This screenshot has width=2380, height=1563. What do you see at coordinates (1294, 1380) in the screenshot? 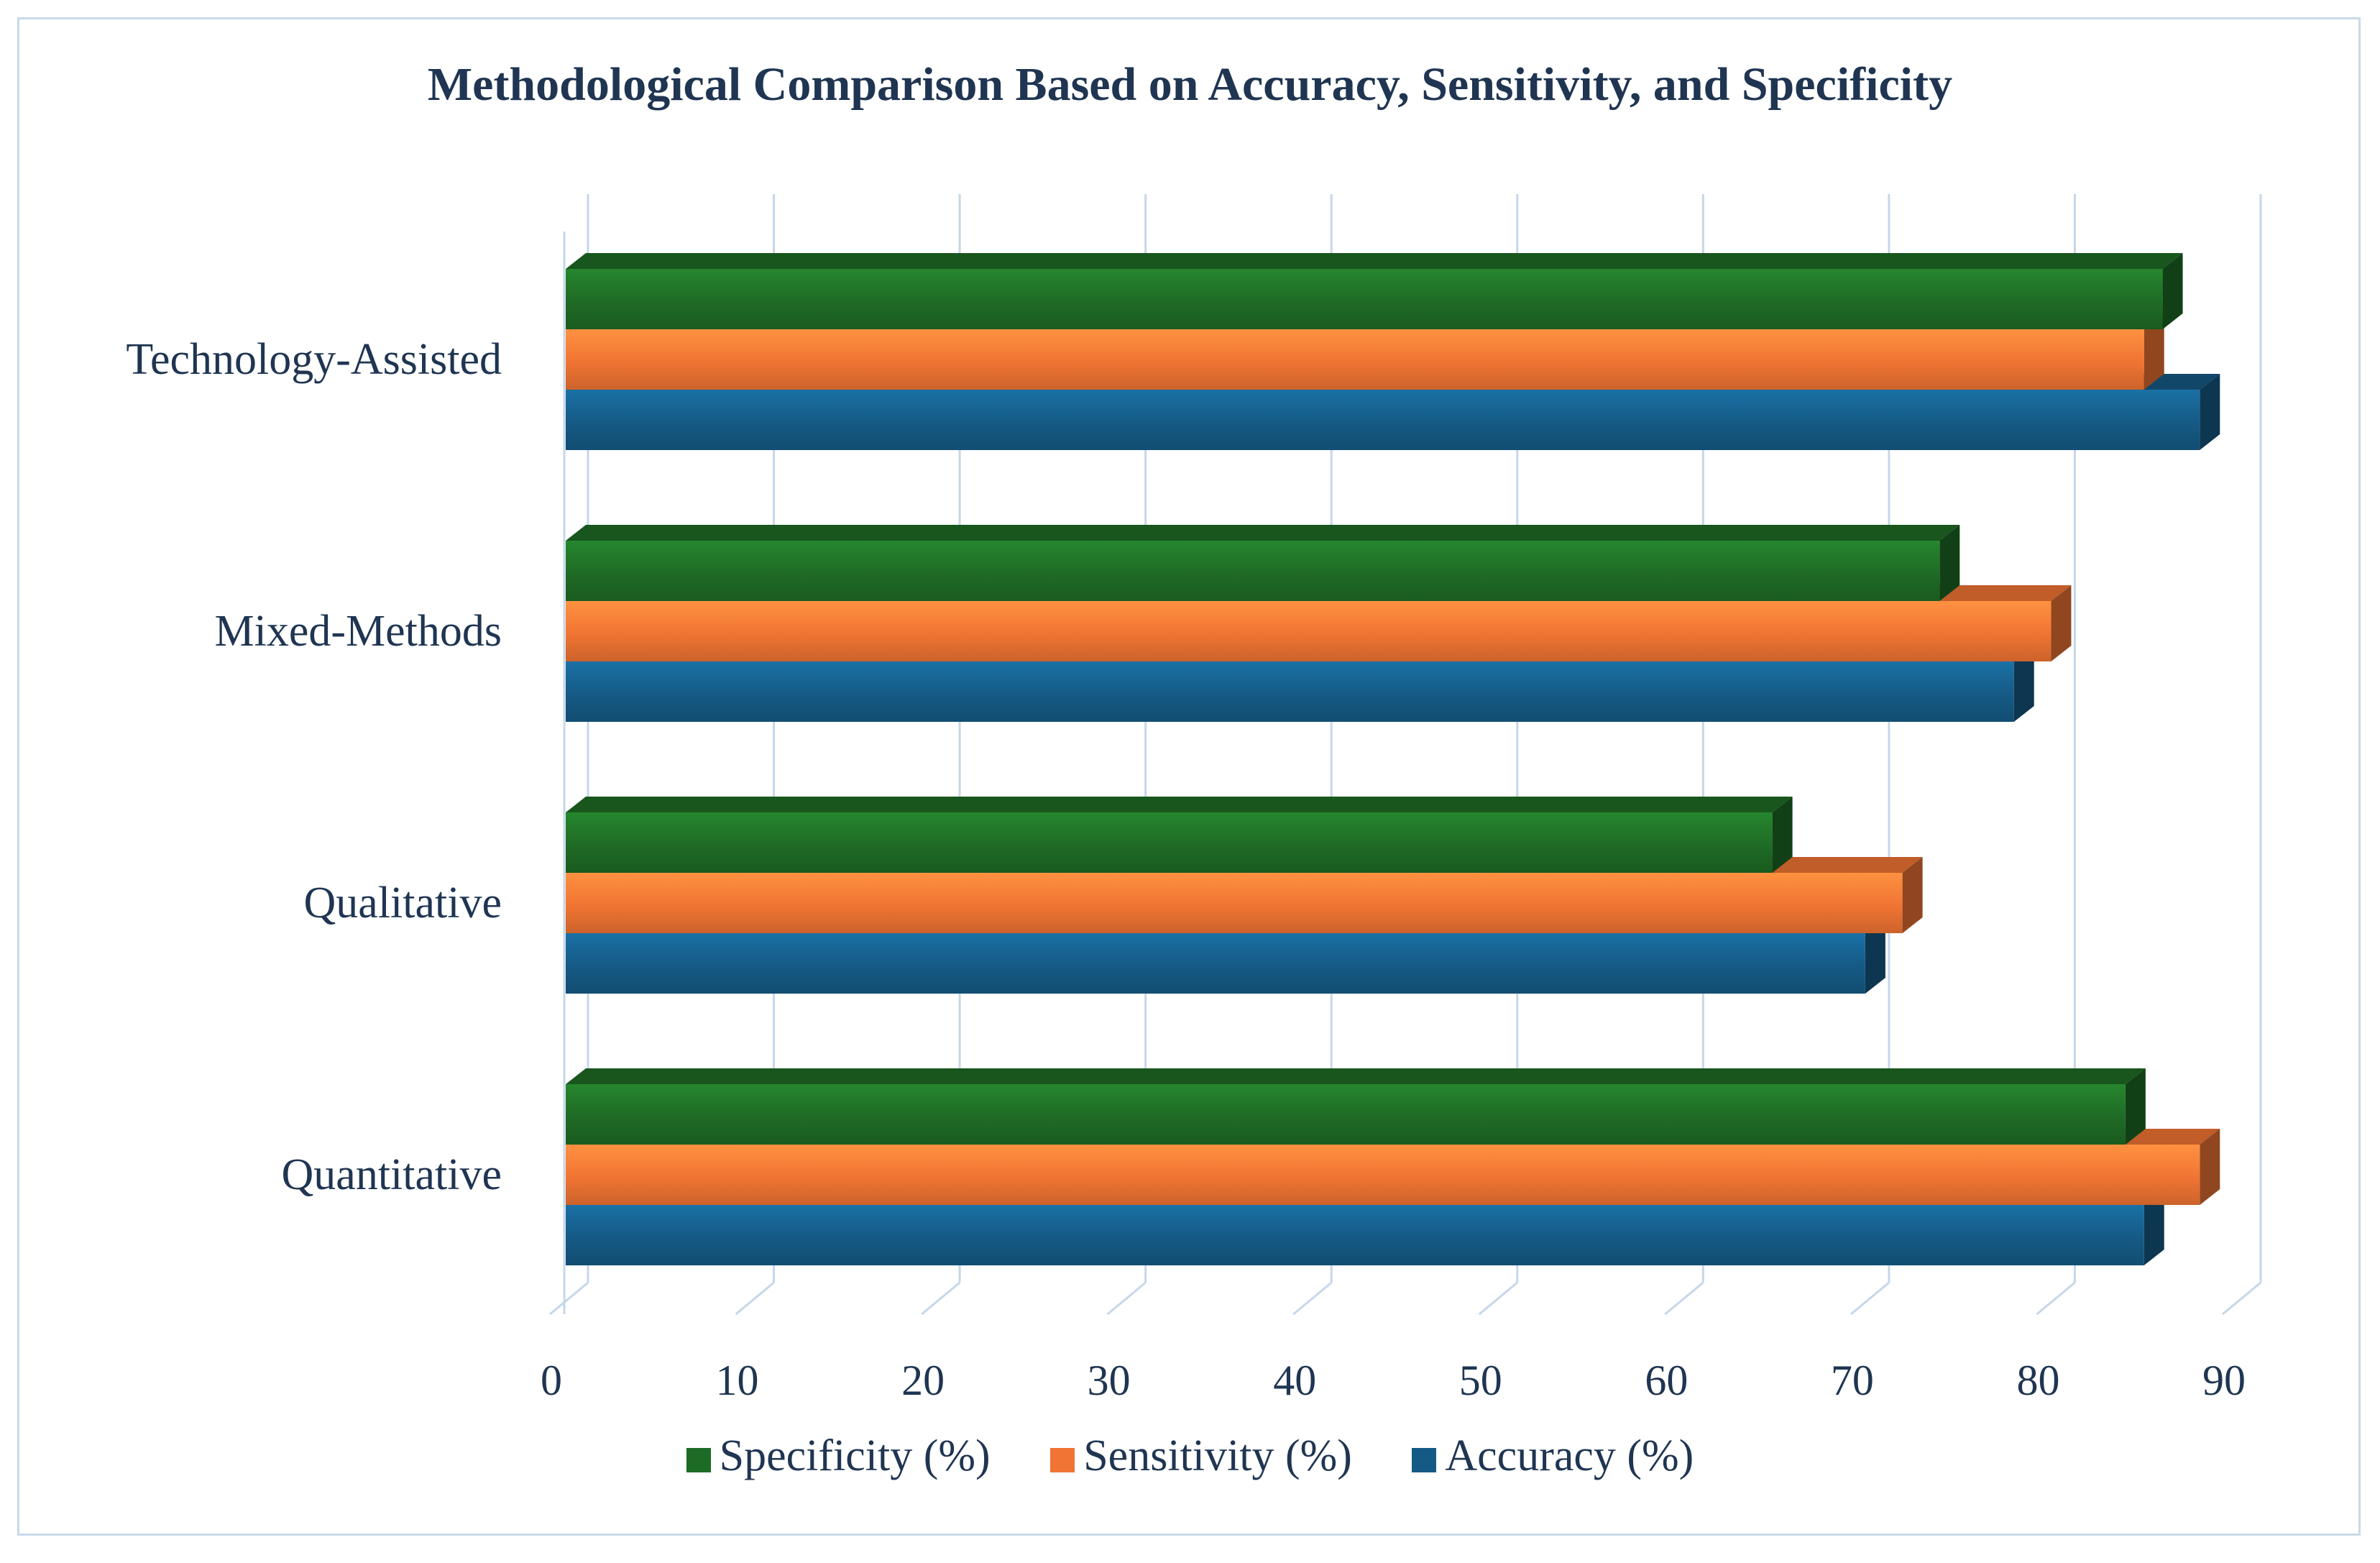
I see `x-tick-label: 40` at bounding box center [1294, 1380].